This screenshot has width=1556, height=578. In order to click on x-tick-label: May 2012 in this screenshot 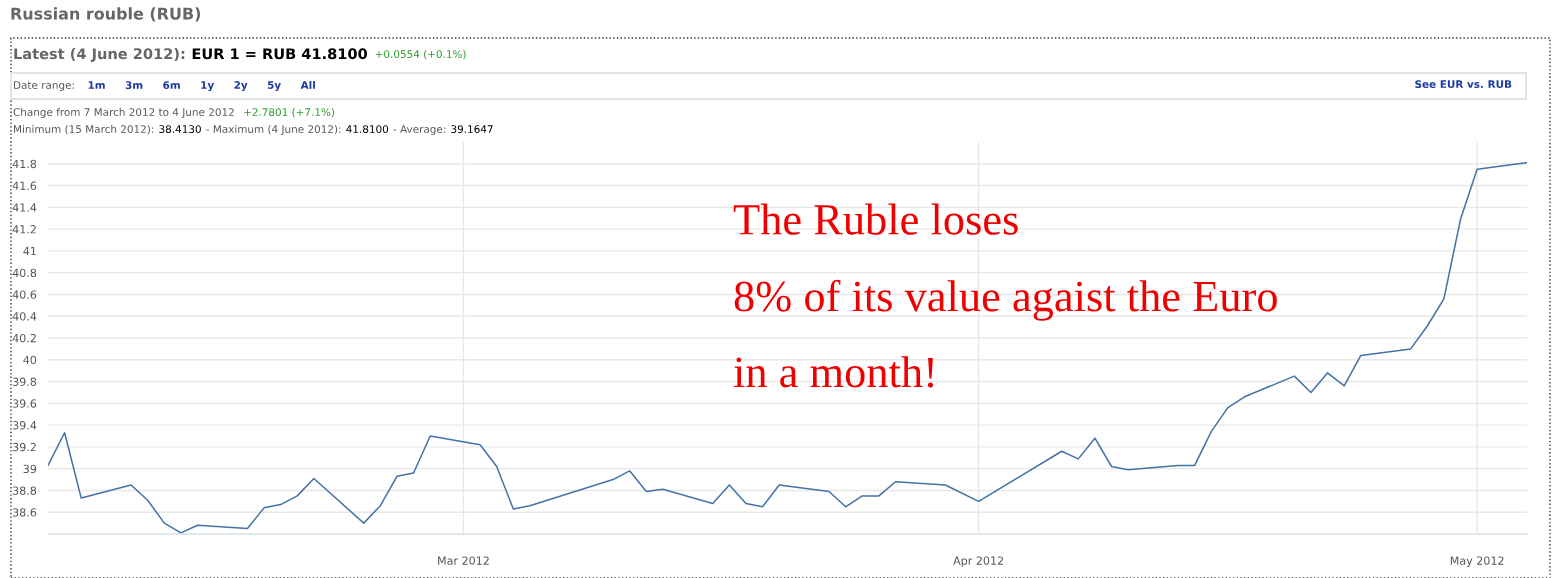, I will do `click(1477, 561)`.